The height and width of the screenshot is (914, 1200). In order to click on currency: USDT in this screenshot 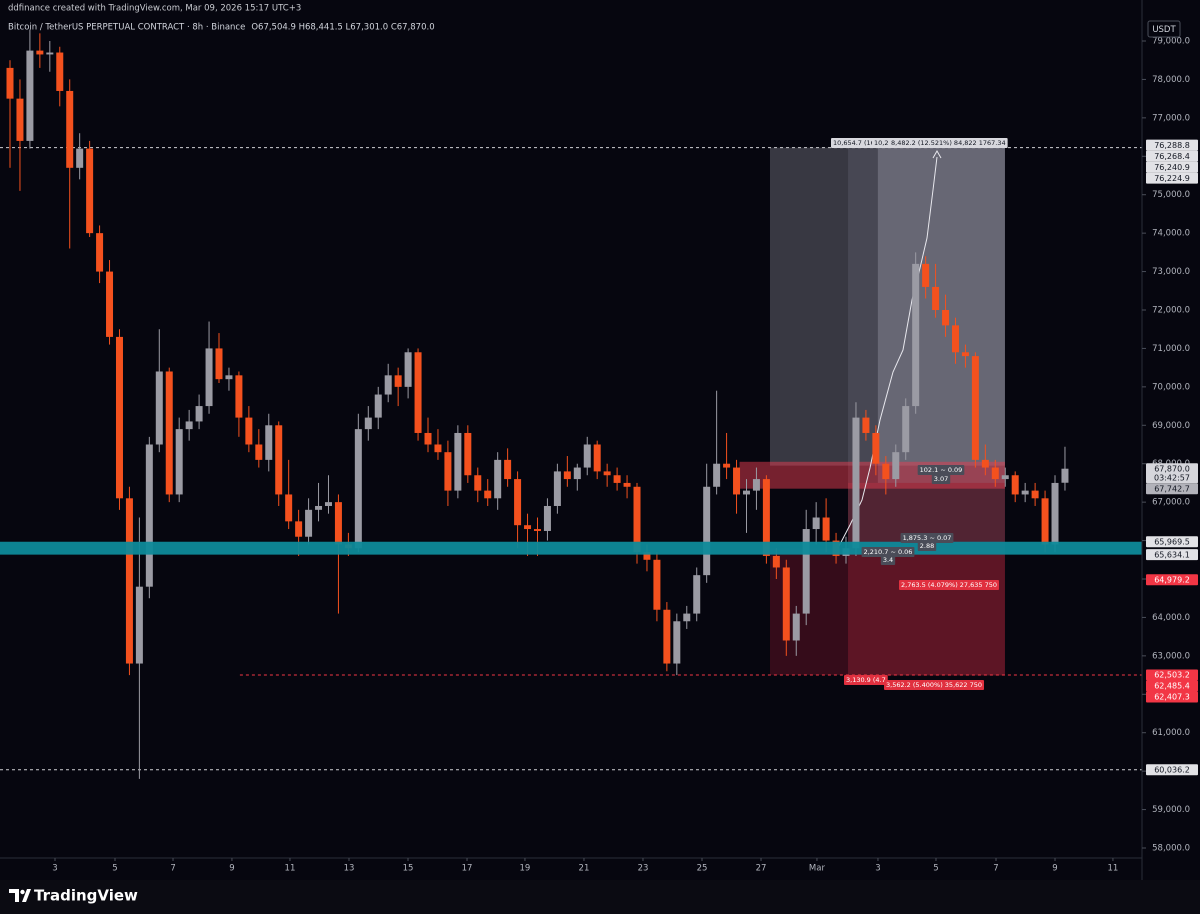, I will do `click(1164, 30)`.